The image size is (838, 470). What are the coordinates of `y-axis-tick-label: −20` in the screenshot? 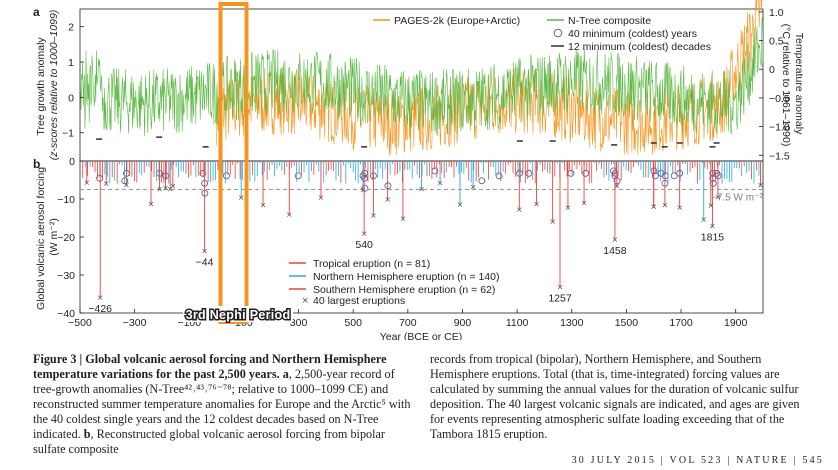 It's located at (66, 238).